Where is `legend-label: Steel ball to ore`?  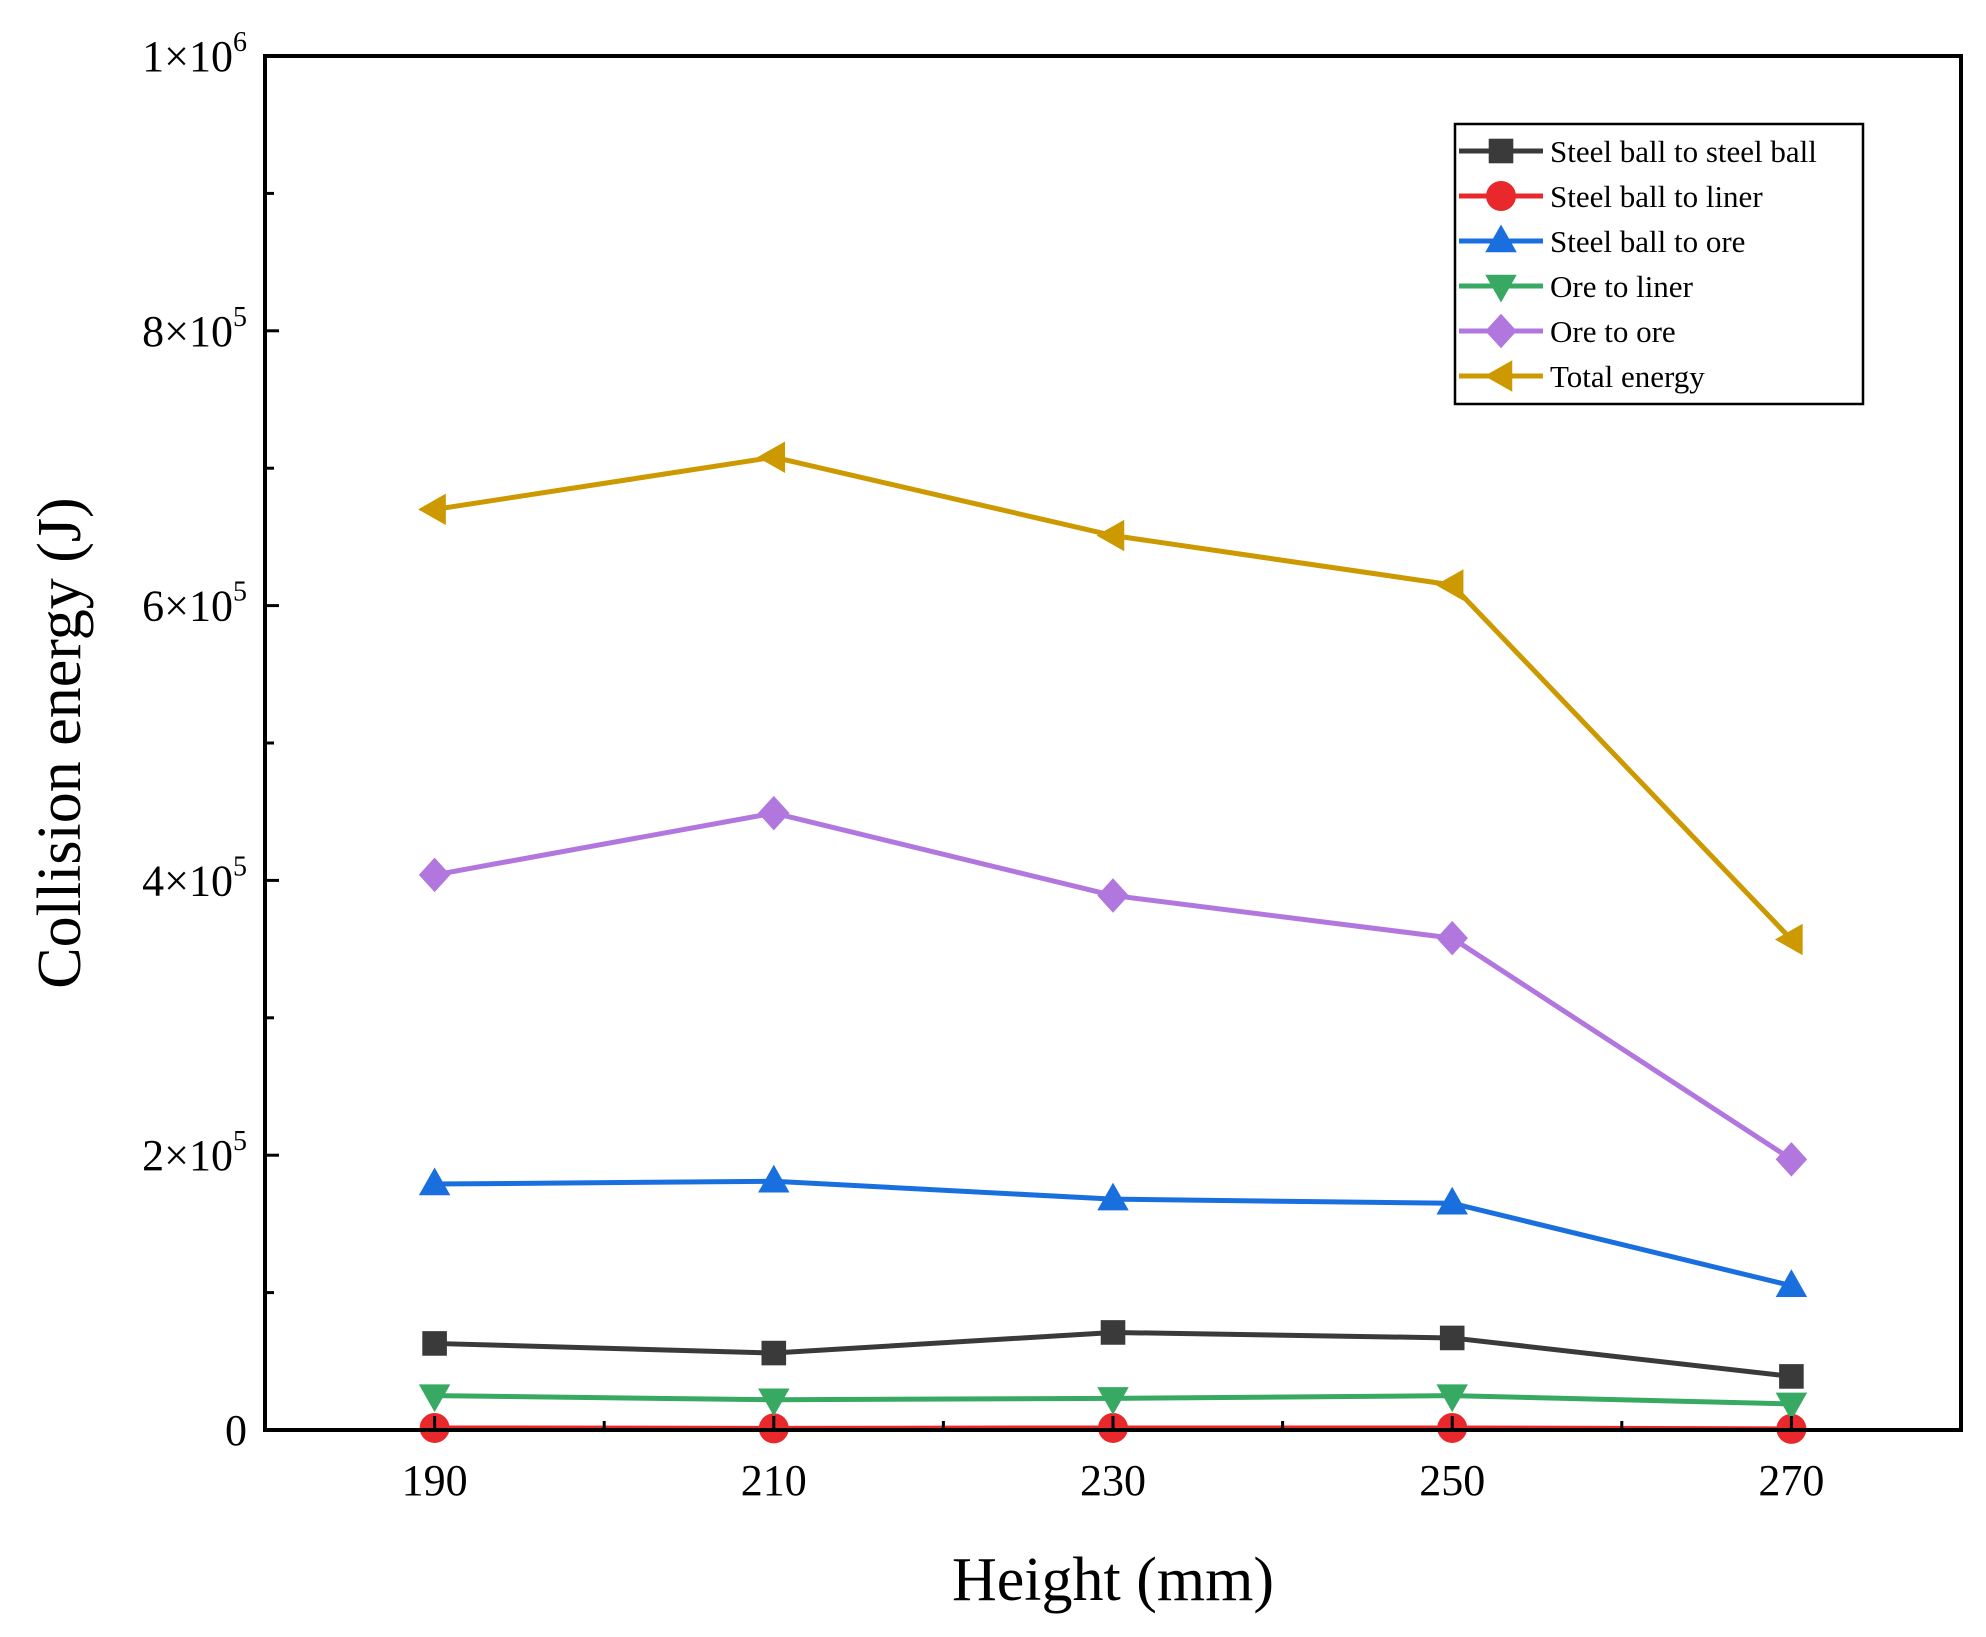
legend-label: Steel ball to ore is located at coordinates (1647, 241).